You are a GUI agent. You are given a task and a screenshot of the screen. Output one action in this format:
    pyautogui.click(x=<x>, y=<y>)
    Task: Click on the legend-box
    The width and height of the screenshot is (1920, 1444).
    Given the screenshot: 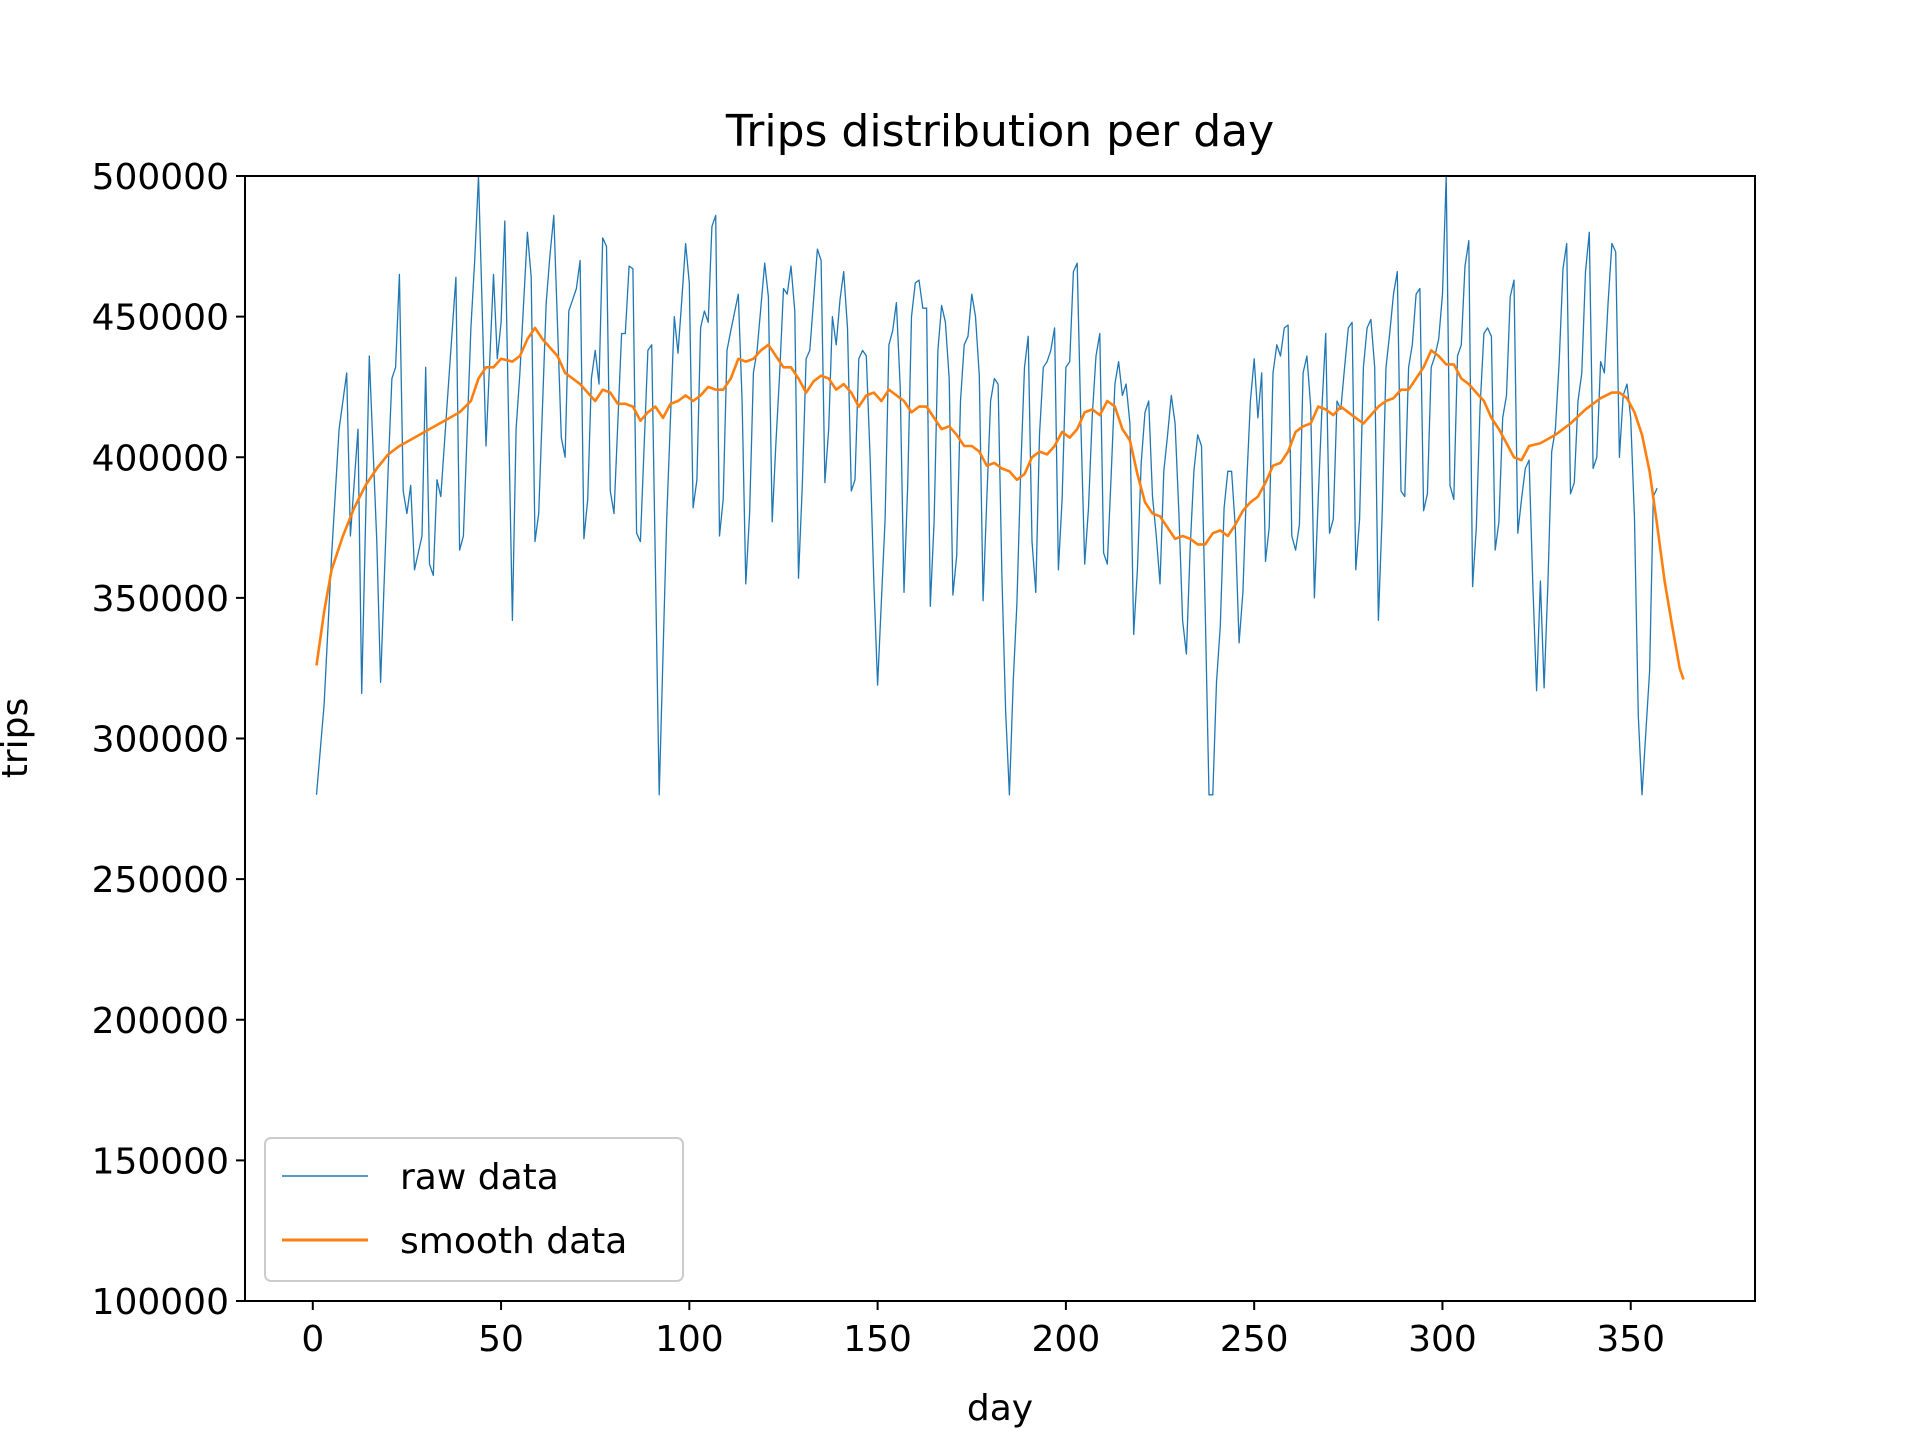 What is the action you would take?
    pyautogui.click(x=474, y=1209)
    